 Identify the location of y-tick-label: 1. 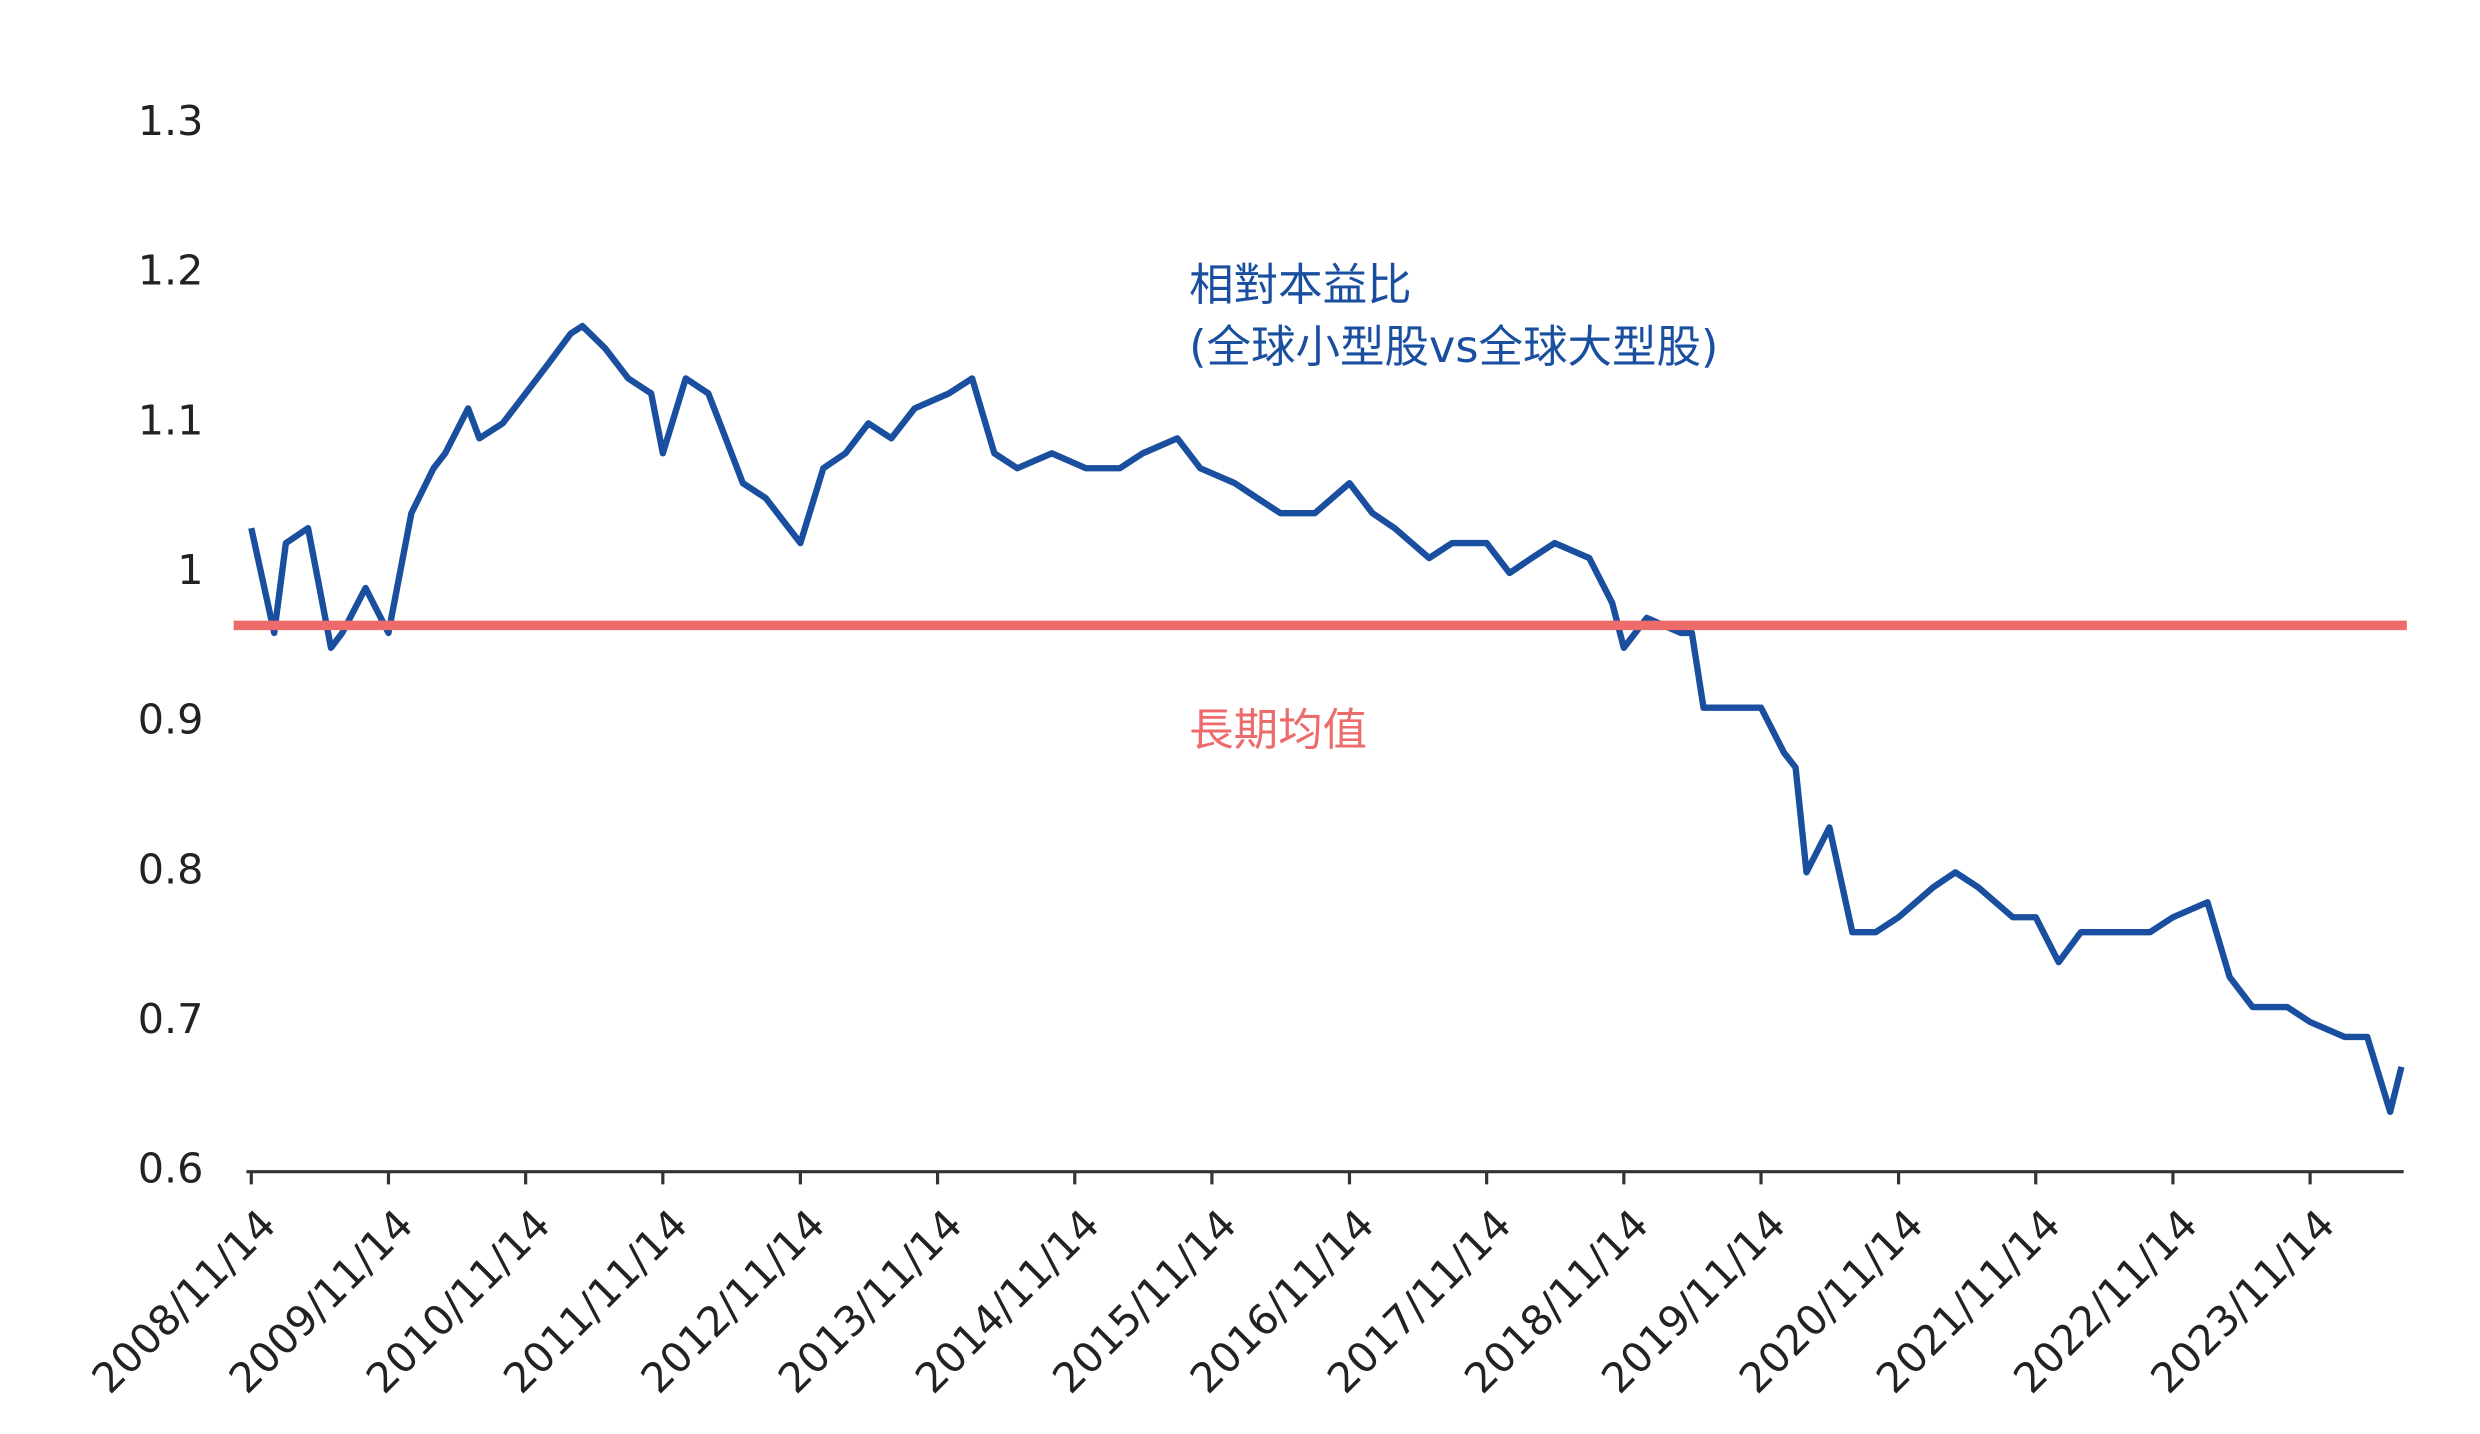
(190, 570).